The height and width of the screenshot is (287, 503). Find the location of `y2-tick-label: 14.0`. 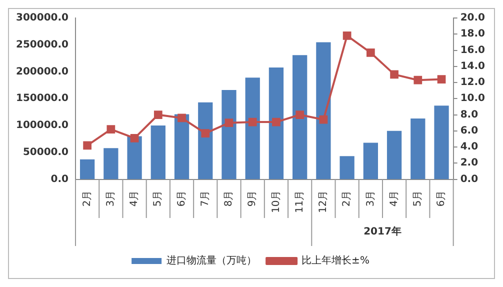

y2-tick-label: 14.0 is located at coordinates (473, 66).